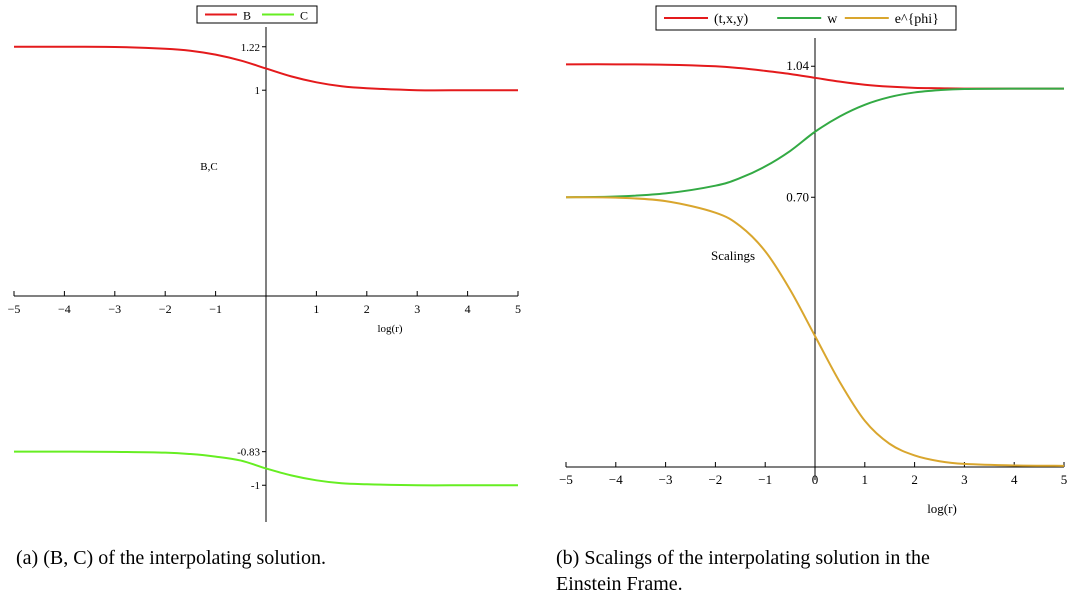 Image resolution: width=1068 pixels, height=612 pixels. I want to click on legend: (t,x,y) w e^{phi}, so click(806, 18).